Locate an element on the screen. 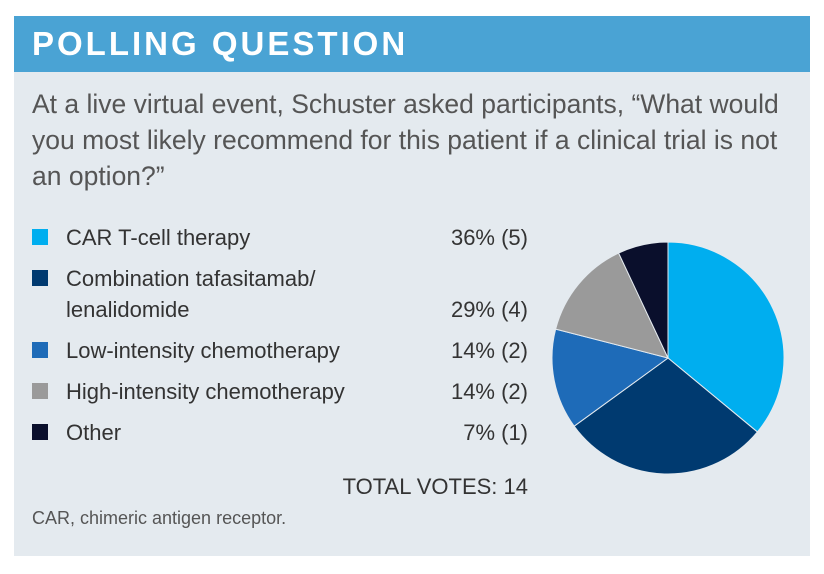 The image size is (824, 574). legend-row: CAR T-cell therapy 36% (5) is located at coordinates (280, 237).